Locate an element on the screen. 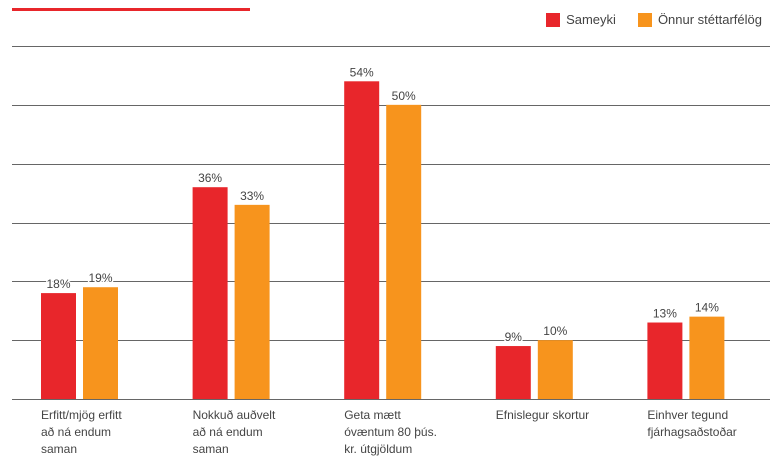  legend-label-onnur: Önnur stéttarfélög is located at coordinates (709, 19).